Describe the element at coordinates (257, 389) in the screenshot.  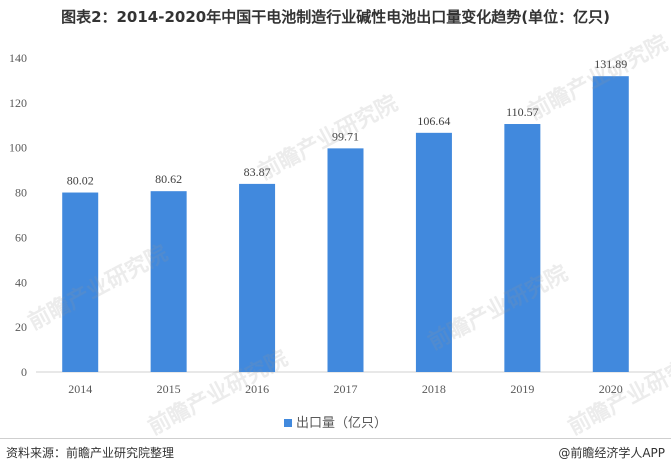
I see `x-tick-label: 2016` at that location.